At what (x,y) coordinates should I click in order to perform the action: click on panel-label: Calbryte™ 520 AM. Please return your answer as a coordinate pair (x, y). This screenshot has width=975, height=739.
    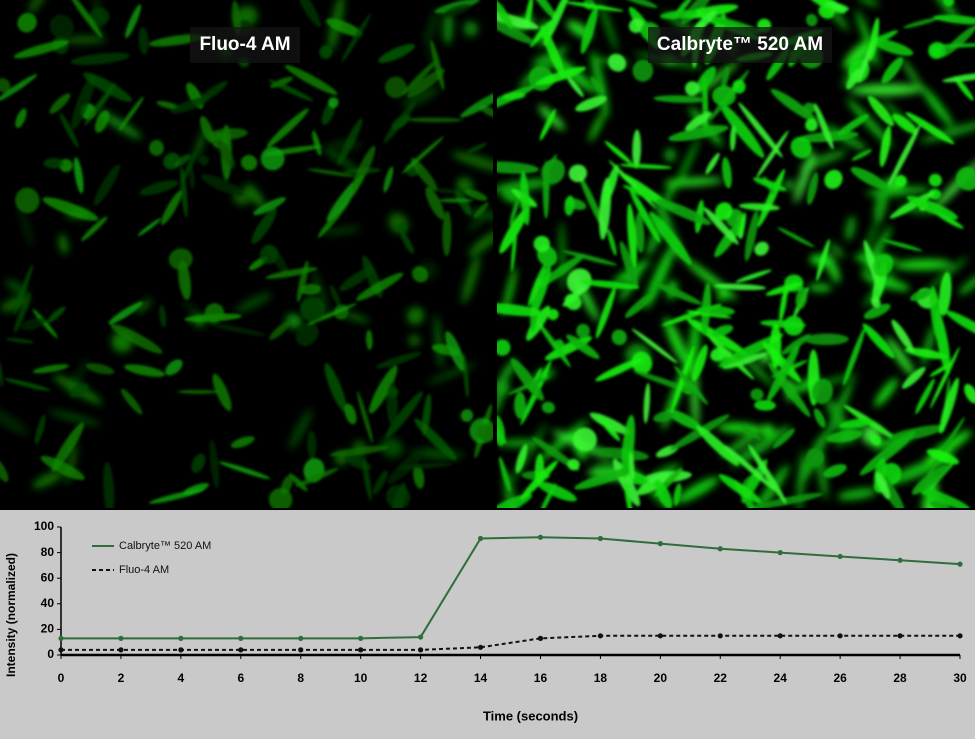
    Looking at the image, I should click on (740, 44).